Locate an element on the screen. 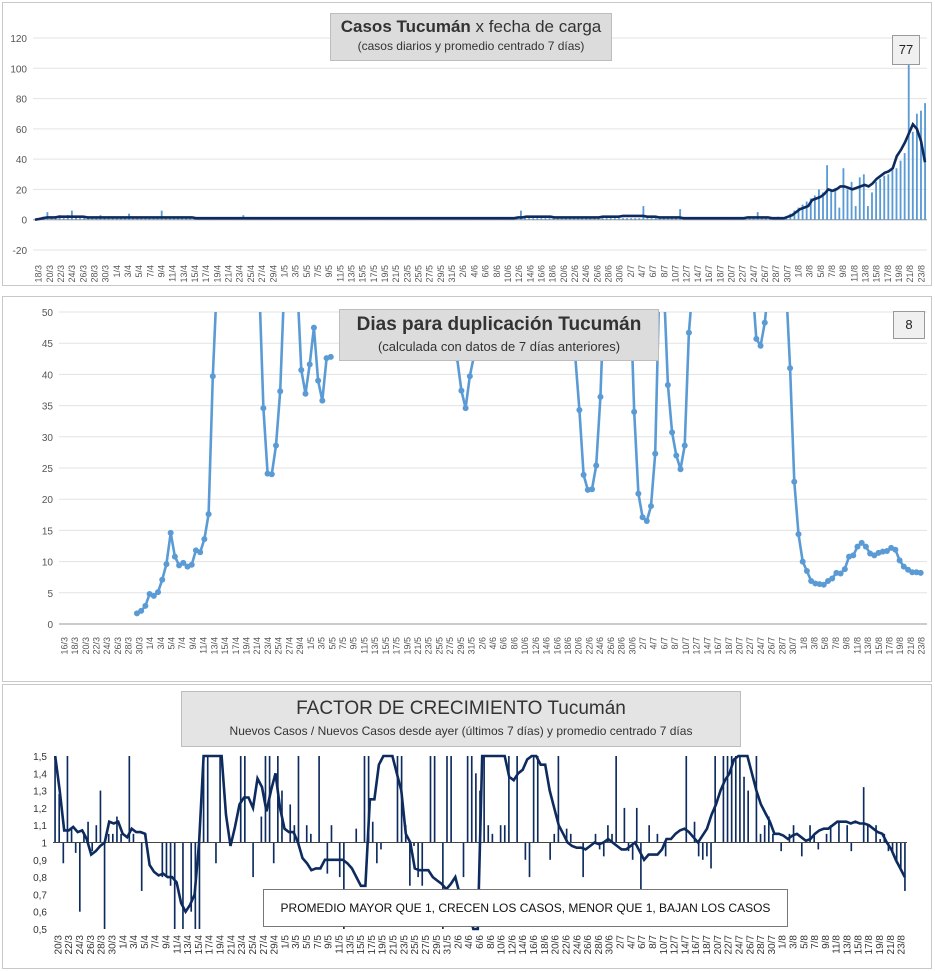  cases-xtick-label: 24/7 is located at coordinates (754, 274).